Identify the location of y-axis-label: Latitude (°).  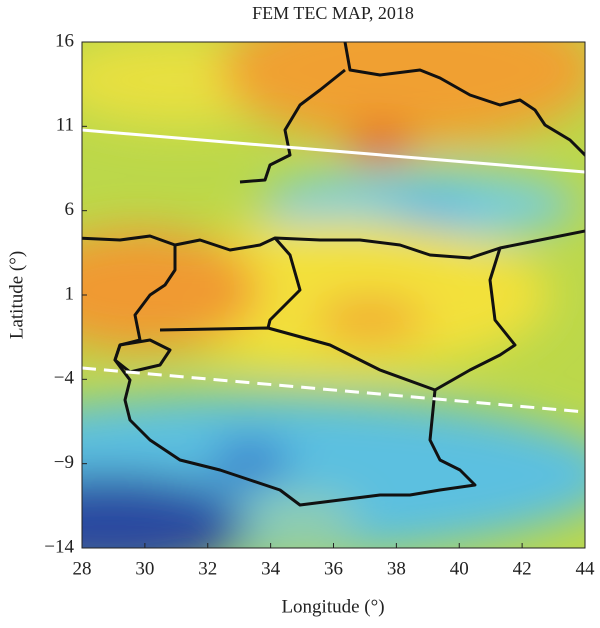
(16, 295).